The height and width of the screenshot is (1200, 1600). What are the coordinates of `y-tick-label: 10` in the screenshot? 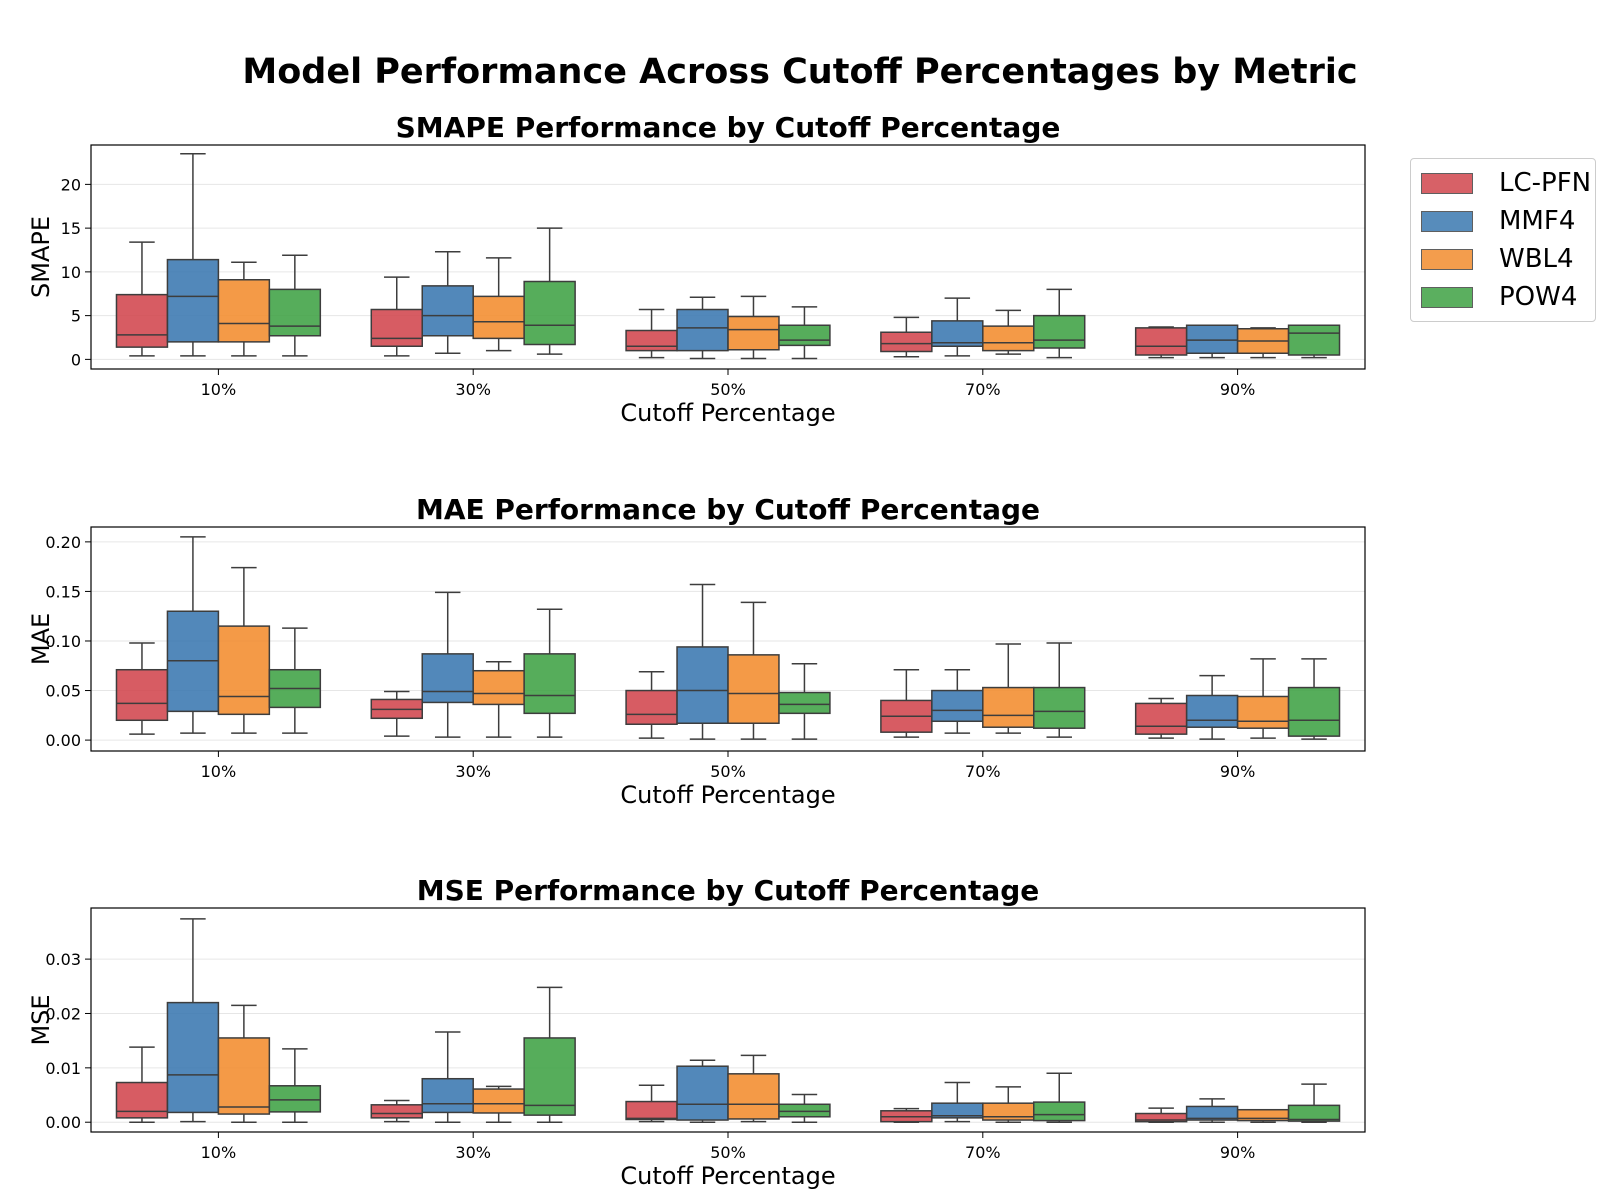 It's located at (71, 272).